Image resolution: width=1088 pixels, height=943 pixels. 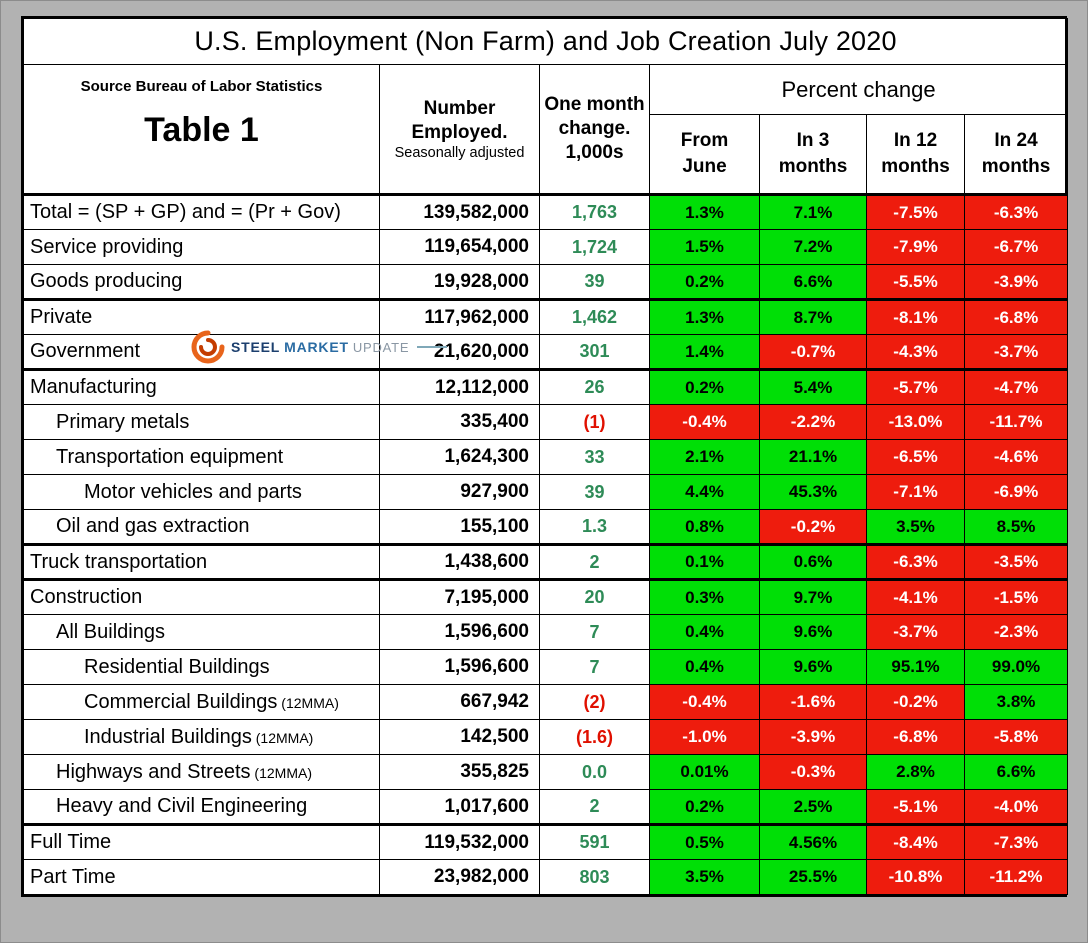 What do you see at coordinates (459, 877) in the screenshot?
I see `employed-value: 23,982,000` at bounding box center [459, 877].